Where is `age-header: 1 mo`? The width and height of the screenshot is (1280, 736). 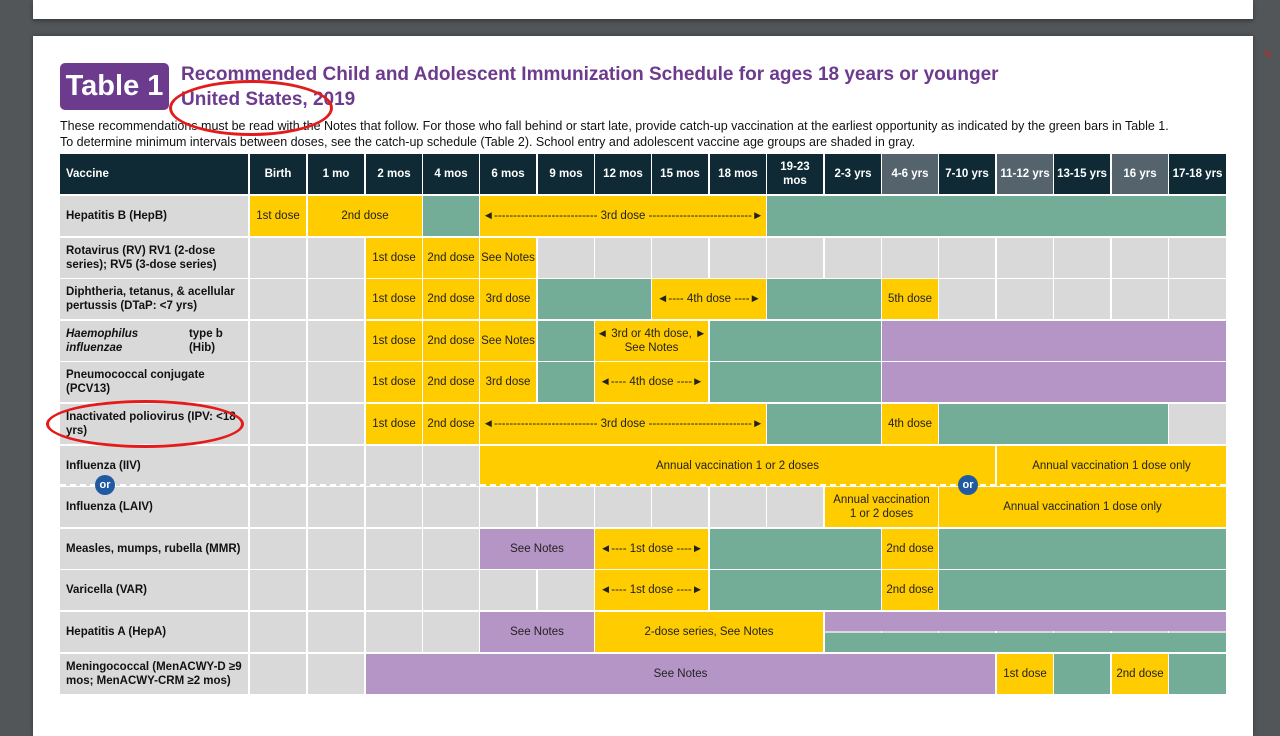
age-header: 1 mo is located at coordinates (336, 174).